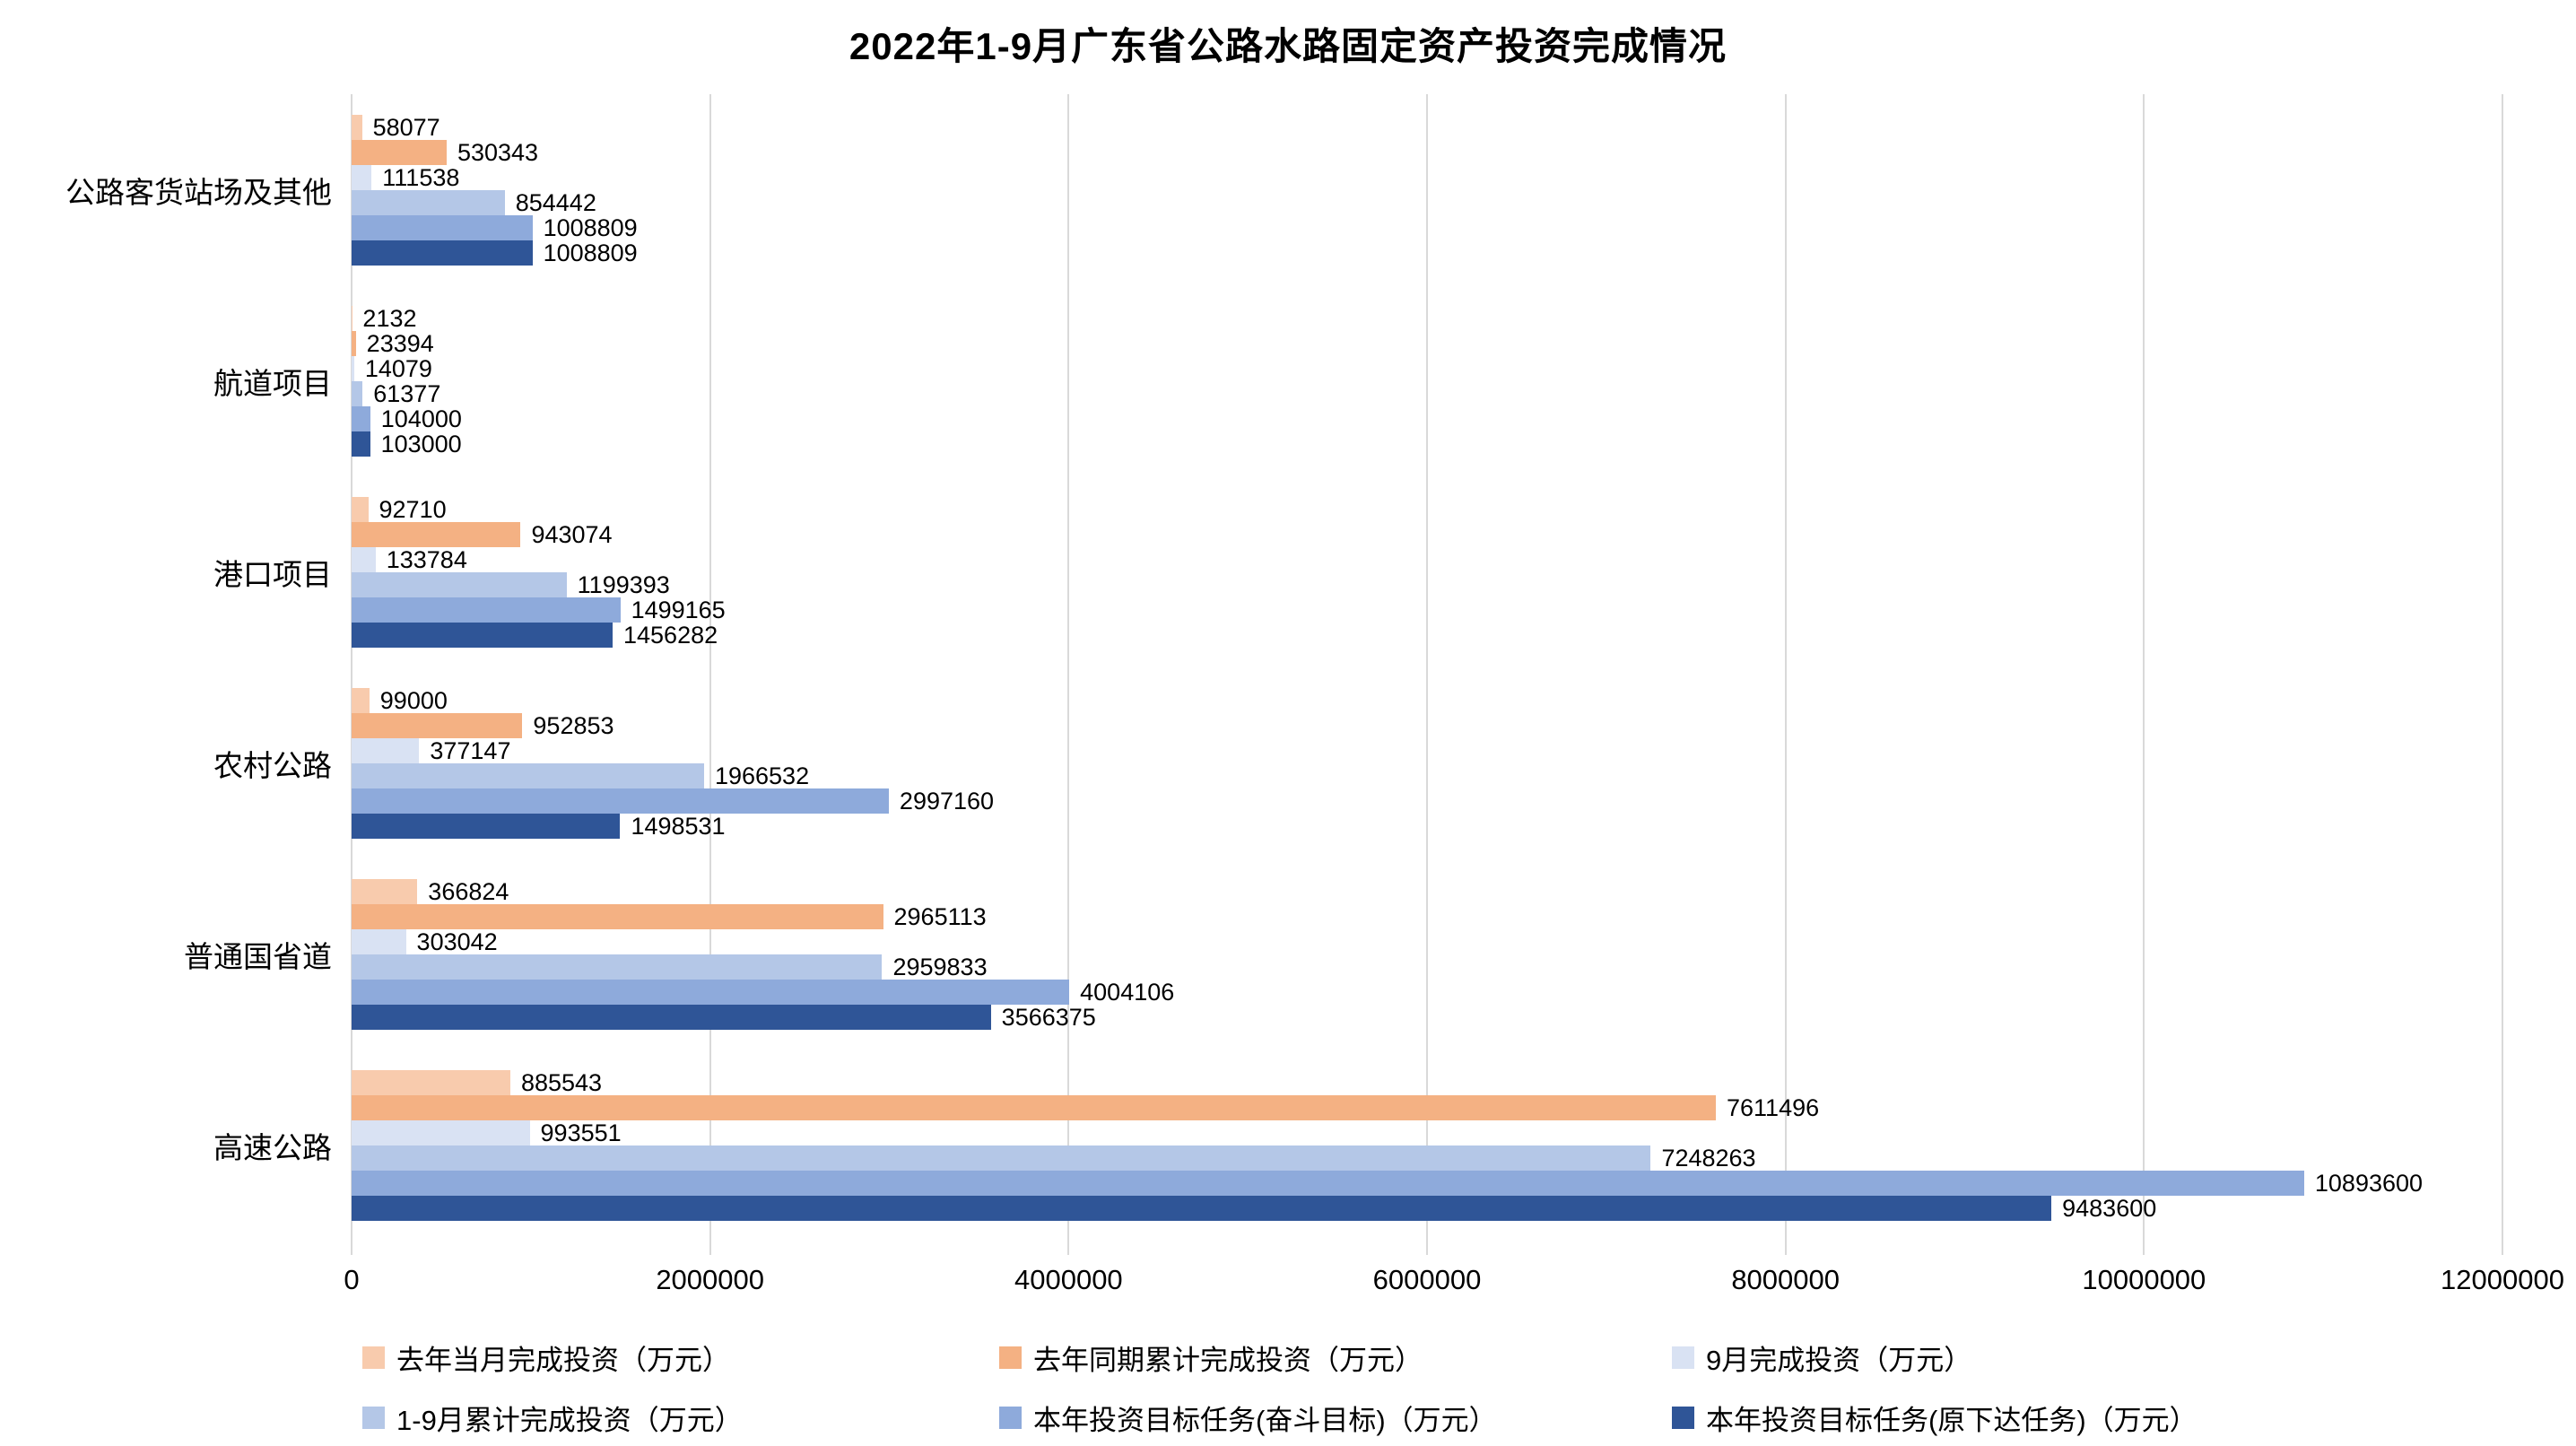  Describe the element at coordinates (1427, 725) in the screenshot. I see `bar-row: 952853` at that location.